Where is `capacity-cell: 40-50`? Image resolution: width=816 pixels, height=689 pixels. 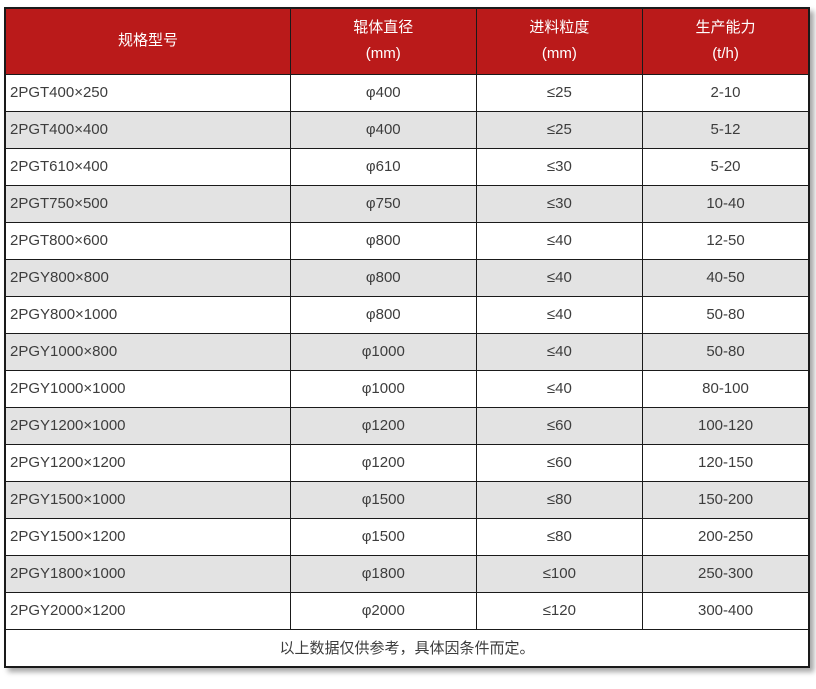
capacity-cell: 40-50 is located at coordinates (726, 277).